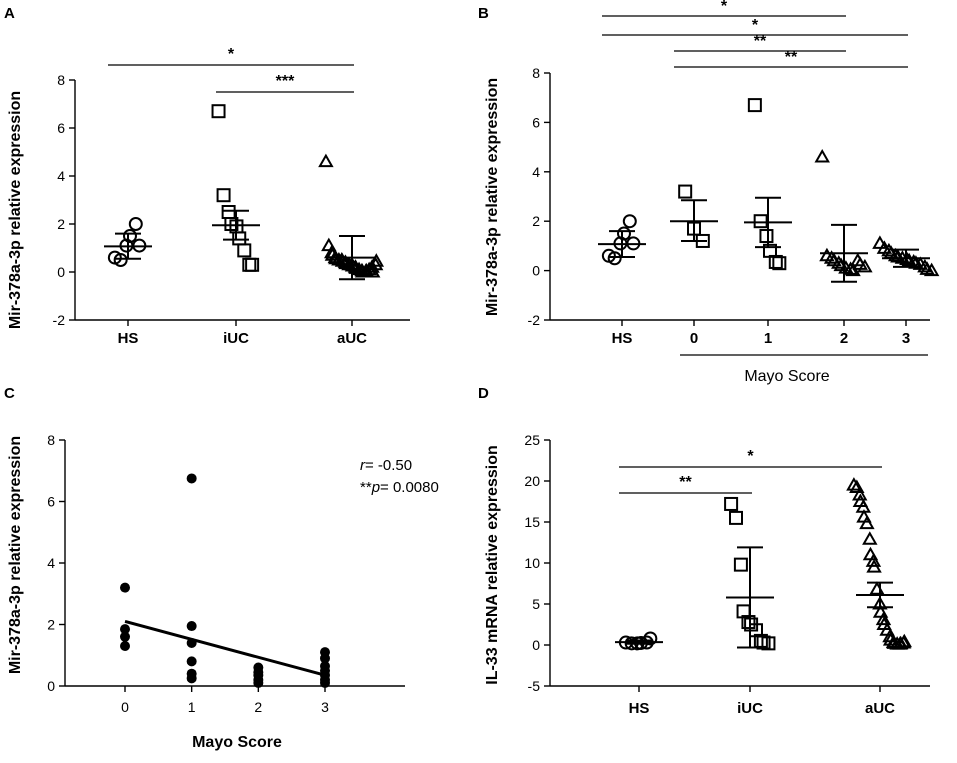  I want to click on panel-a-y-tick-label: 4, so click(61, 176).